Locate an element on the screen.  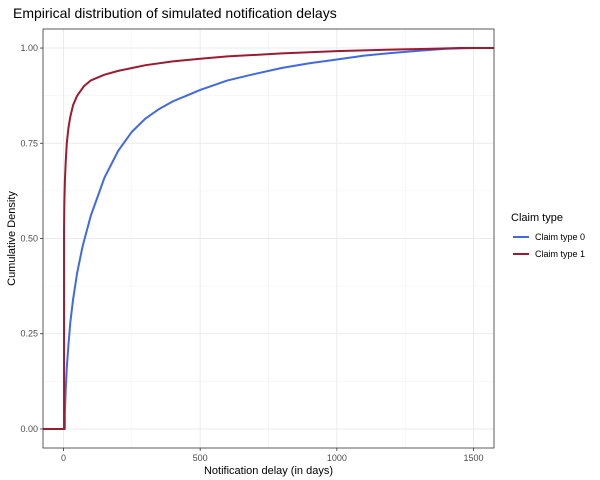
legend-label-claim-type-0: Claim type 0 is located at coordinates (560, 237).